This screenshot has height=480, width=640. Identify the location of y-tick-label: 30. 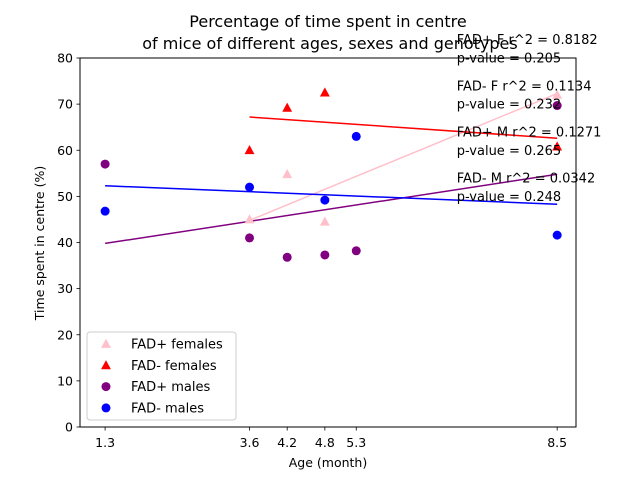
(65, 288).